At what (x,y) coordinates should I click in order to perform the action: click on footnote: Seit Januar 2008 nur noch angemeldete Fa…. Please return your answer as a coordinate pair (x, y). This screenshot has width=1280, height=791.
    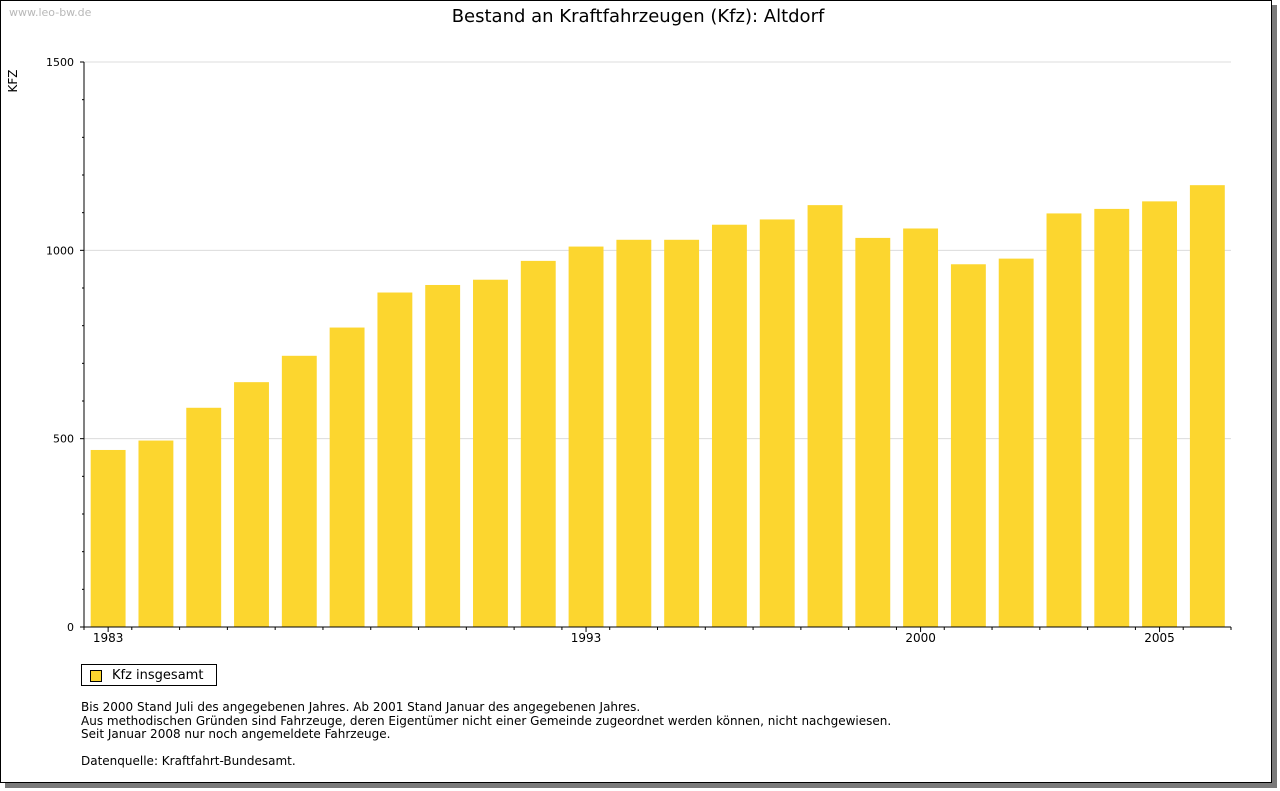
    Looking at the image, I should click on (236, 734).